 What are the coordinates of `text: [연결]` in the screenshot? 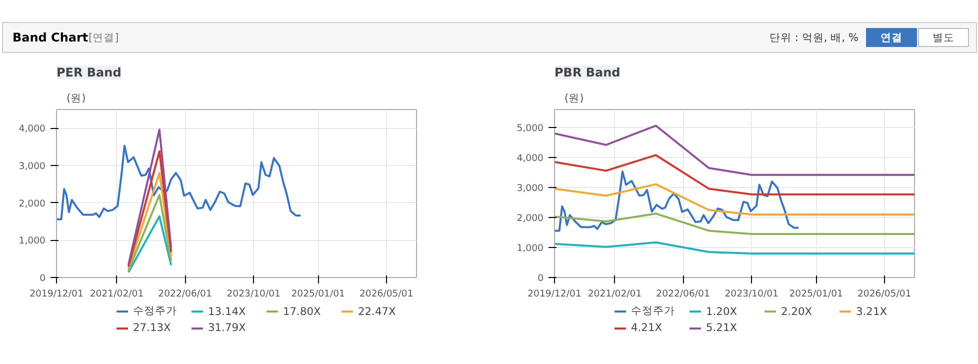 It's located at (103, 37).